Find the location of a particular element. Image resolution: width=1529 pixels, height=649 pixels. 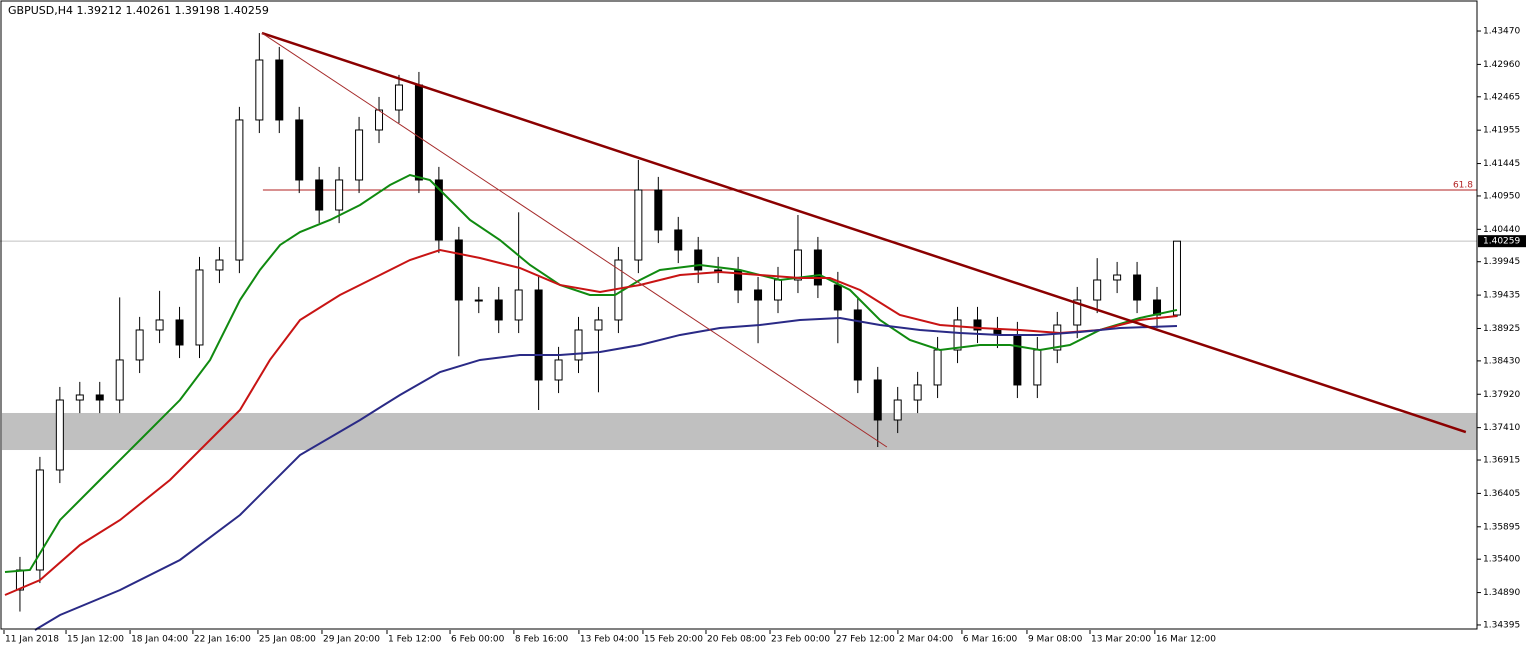

last-price-label: 1.40259 is located at coordinates (1501, 242).